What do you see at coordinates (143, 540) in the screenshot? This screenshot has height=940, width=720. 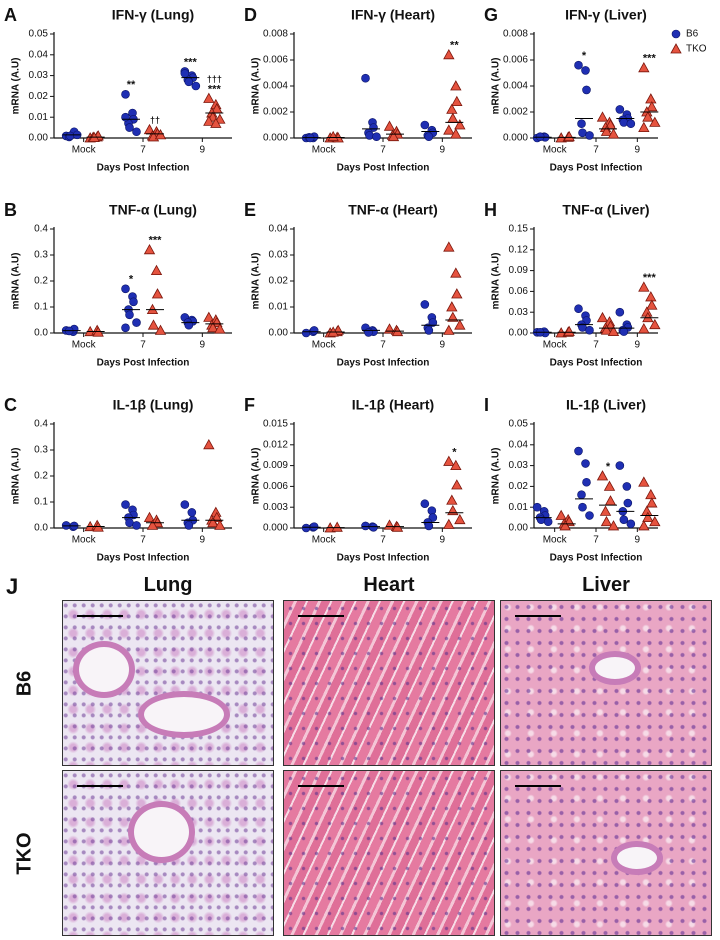 I see `x-tick-label: 7` at bounding box center [143, 540].